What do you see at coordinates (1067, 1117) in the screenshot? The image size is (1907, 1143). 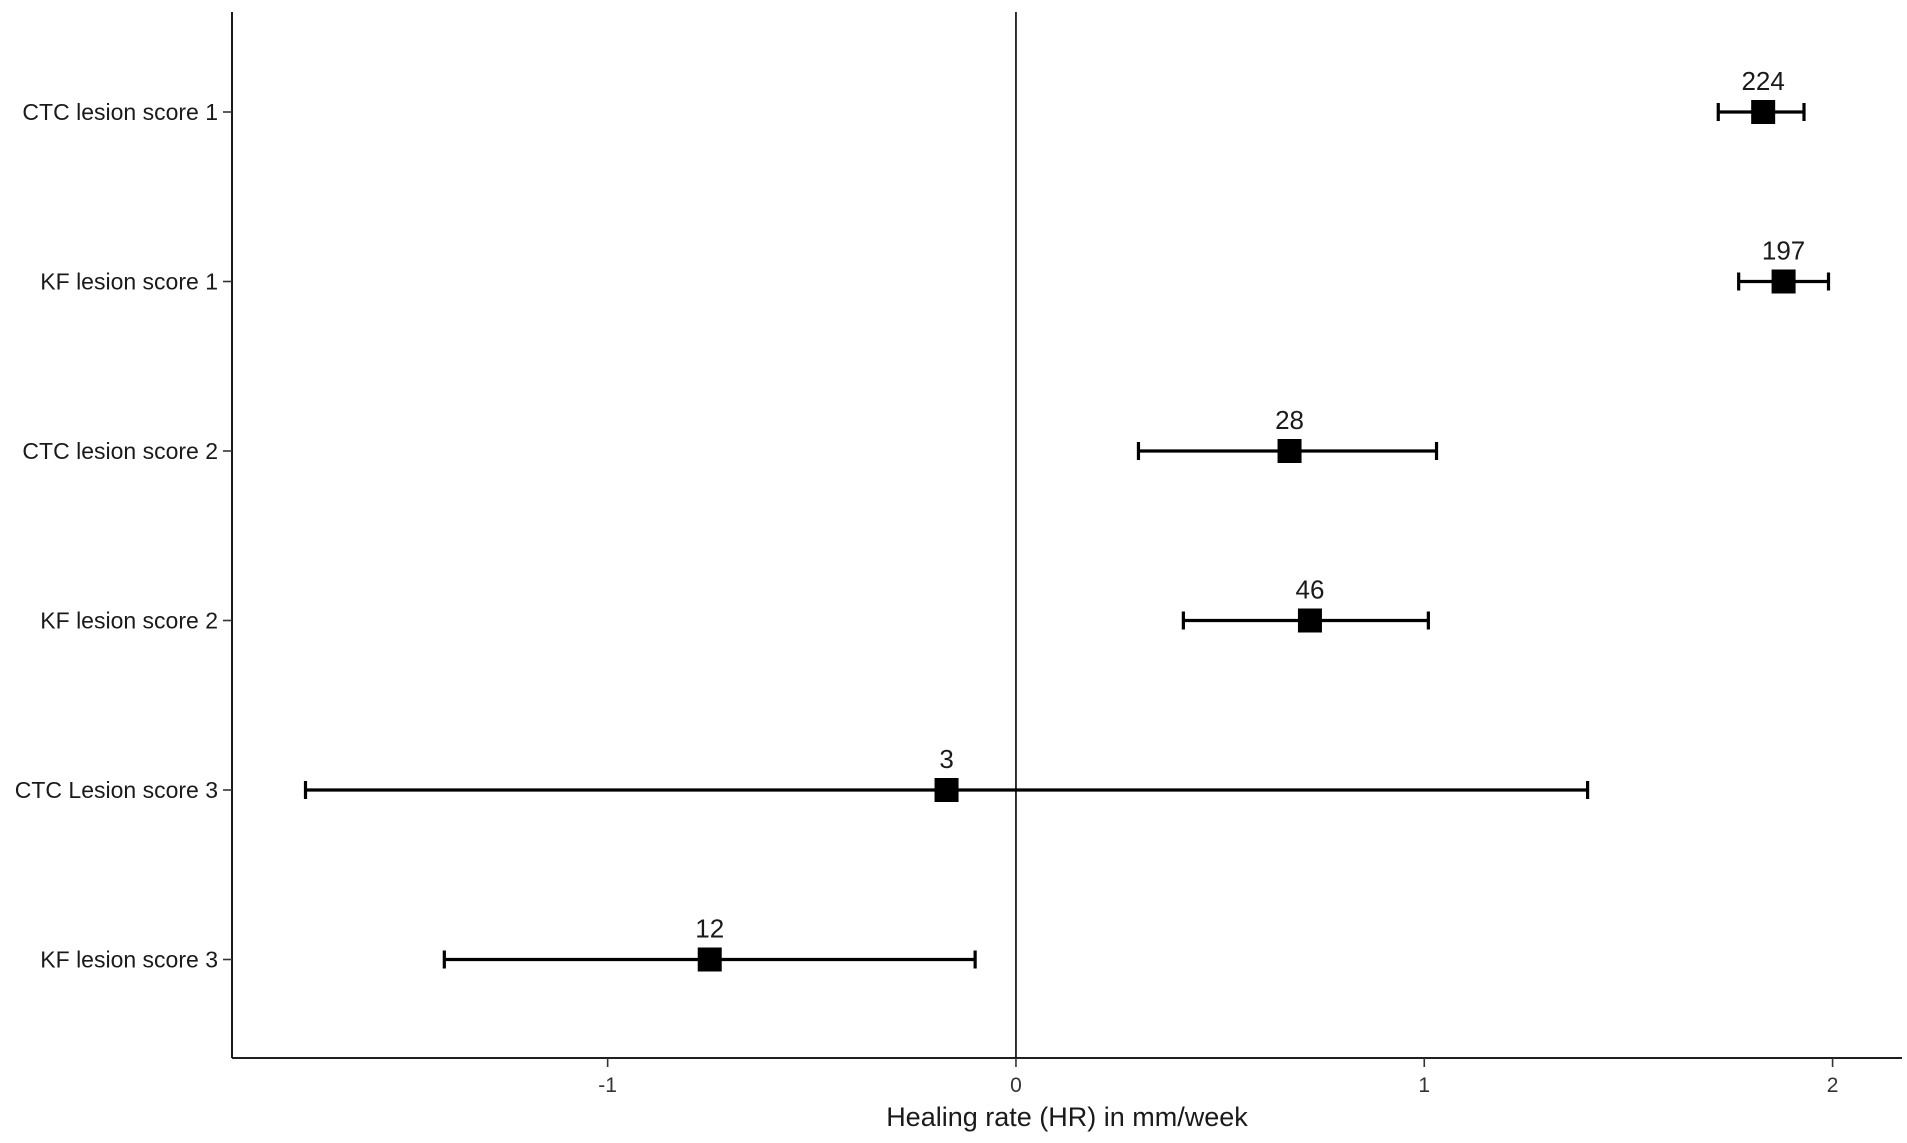 I see `x-axis-title: Healing rate (HR) in mm/week` at bounding box center [1067, 1117].